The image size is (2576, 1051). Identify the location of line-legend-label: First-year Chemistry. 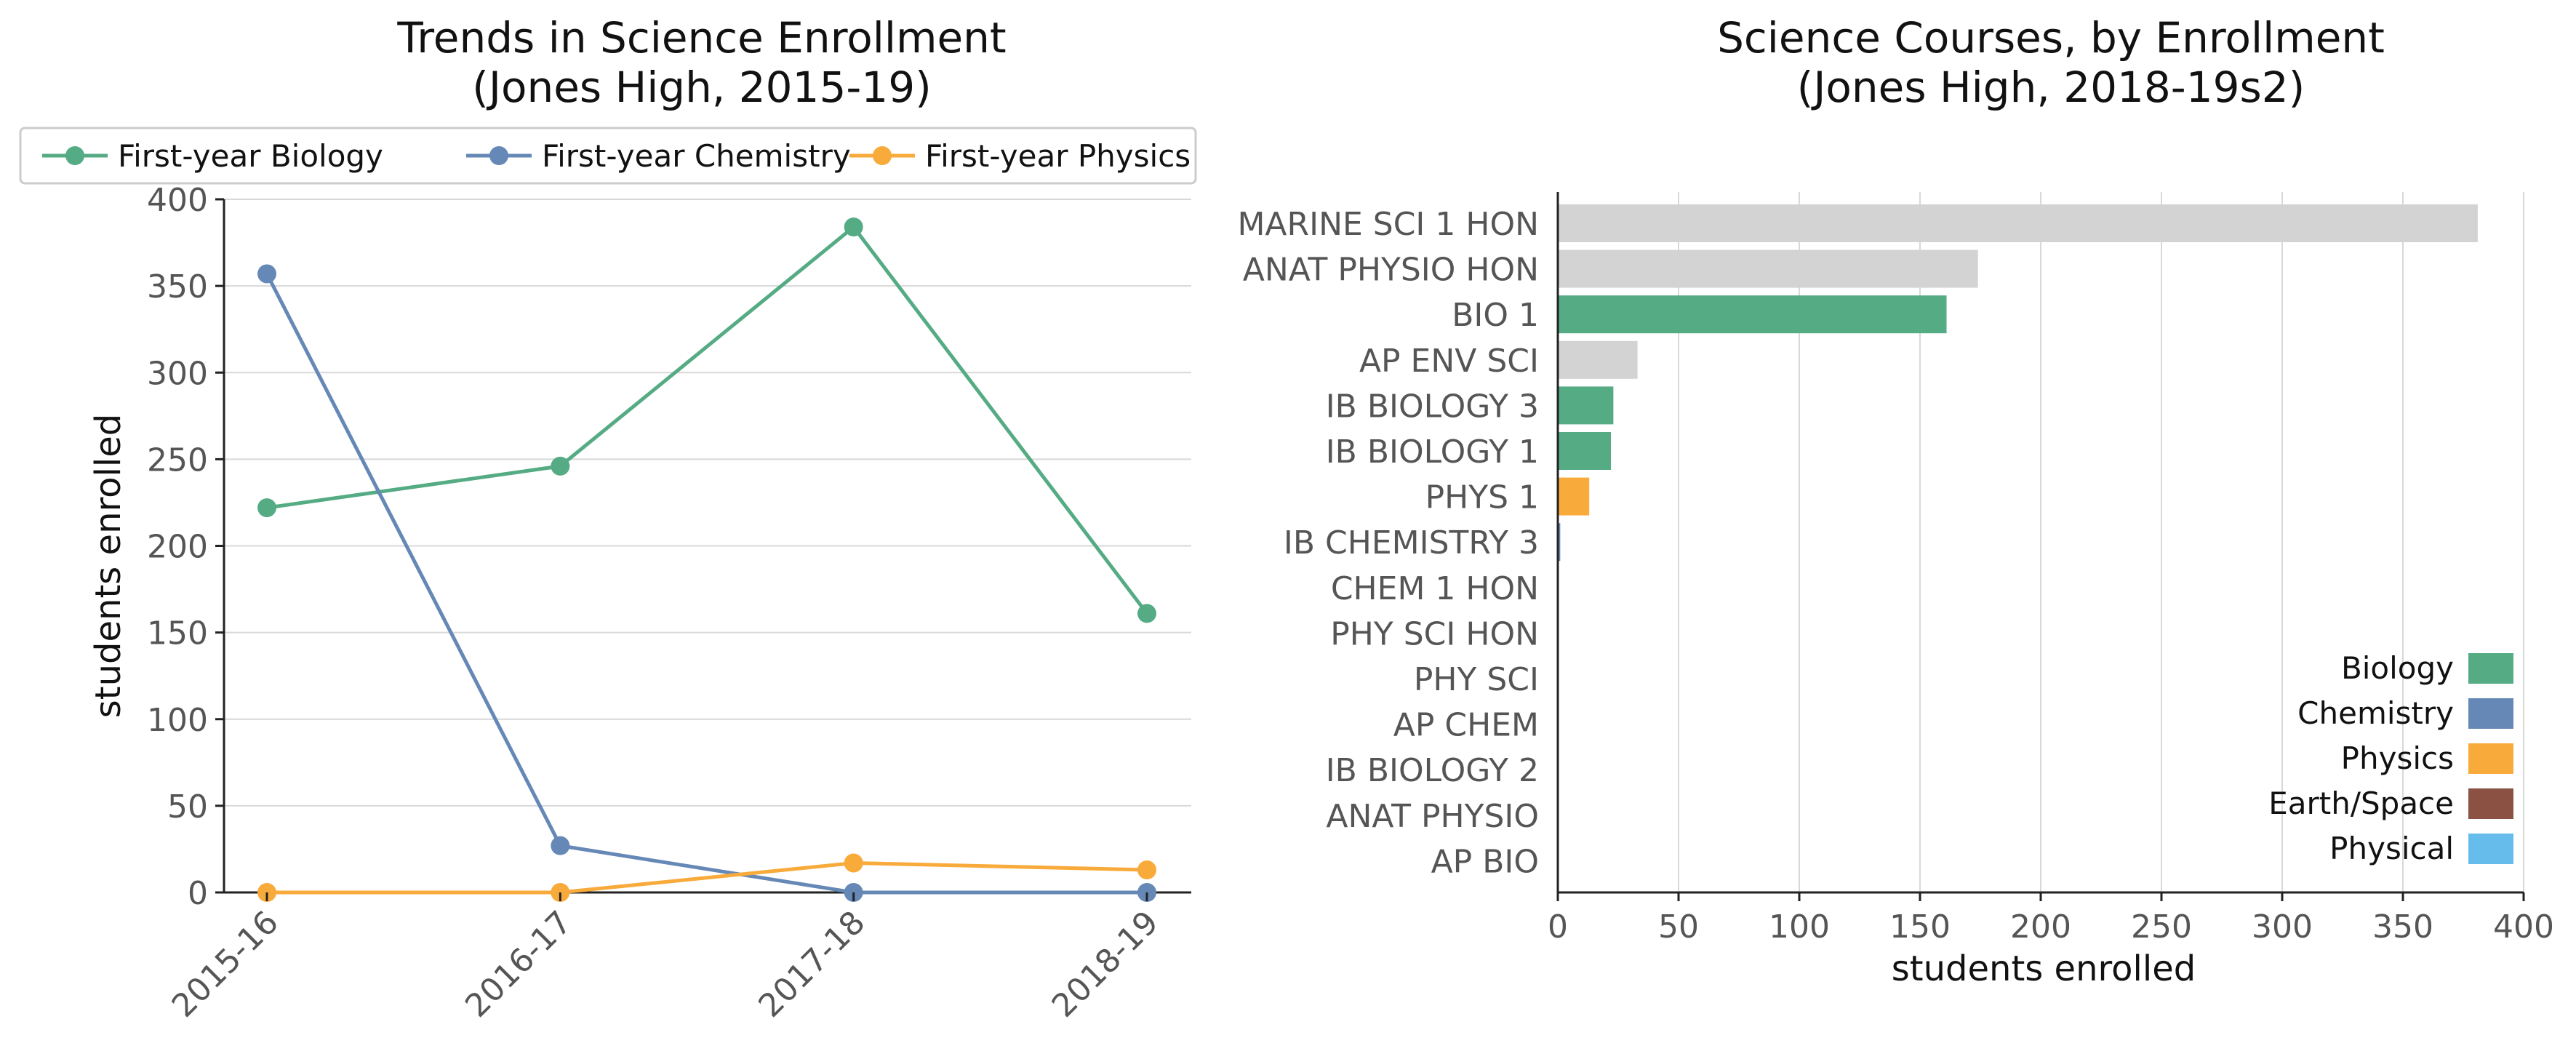
(696, 156).